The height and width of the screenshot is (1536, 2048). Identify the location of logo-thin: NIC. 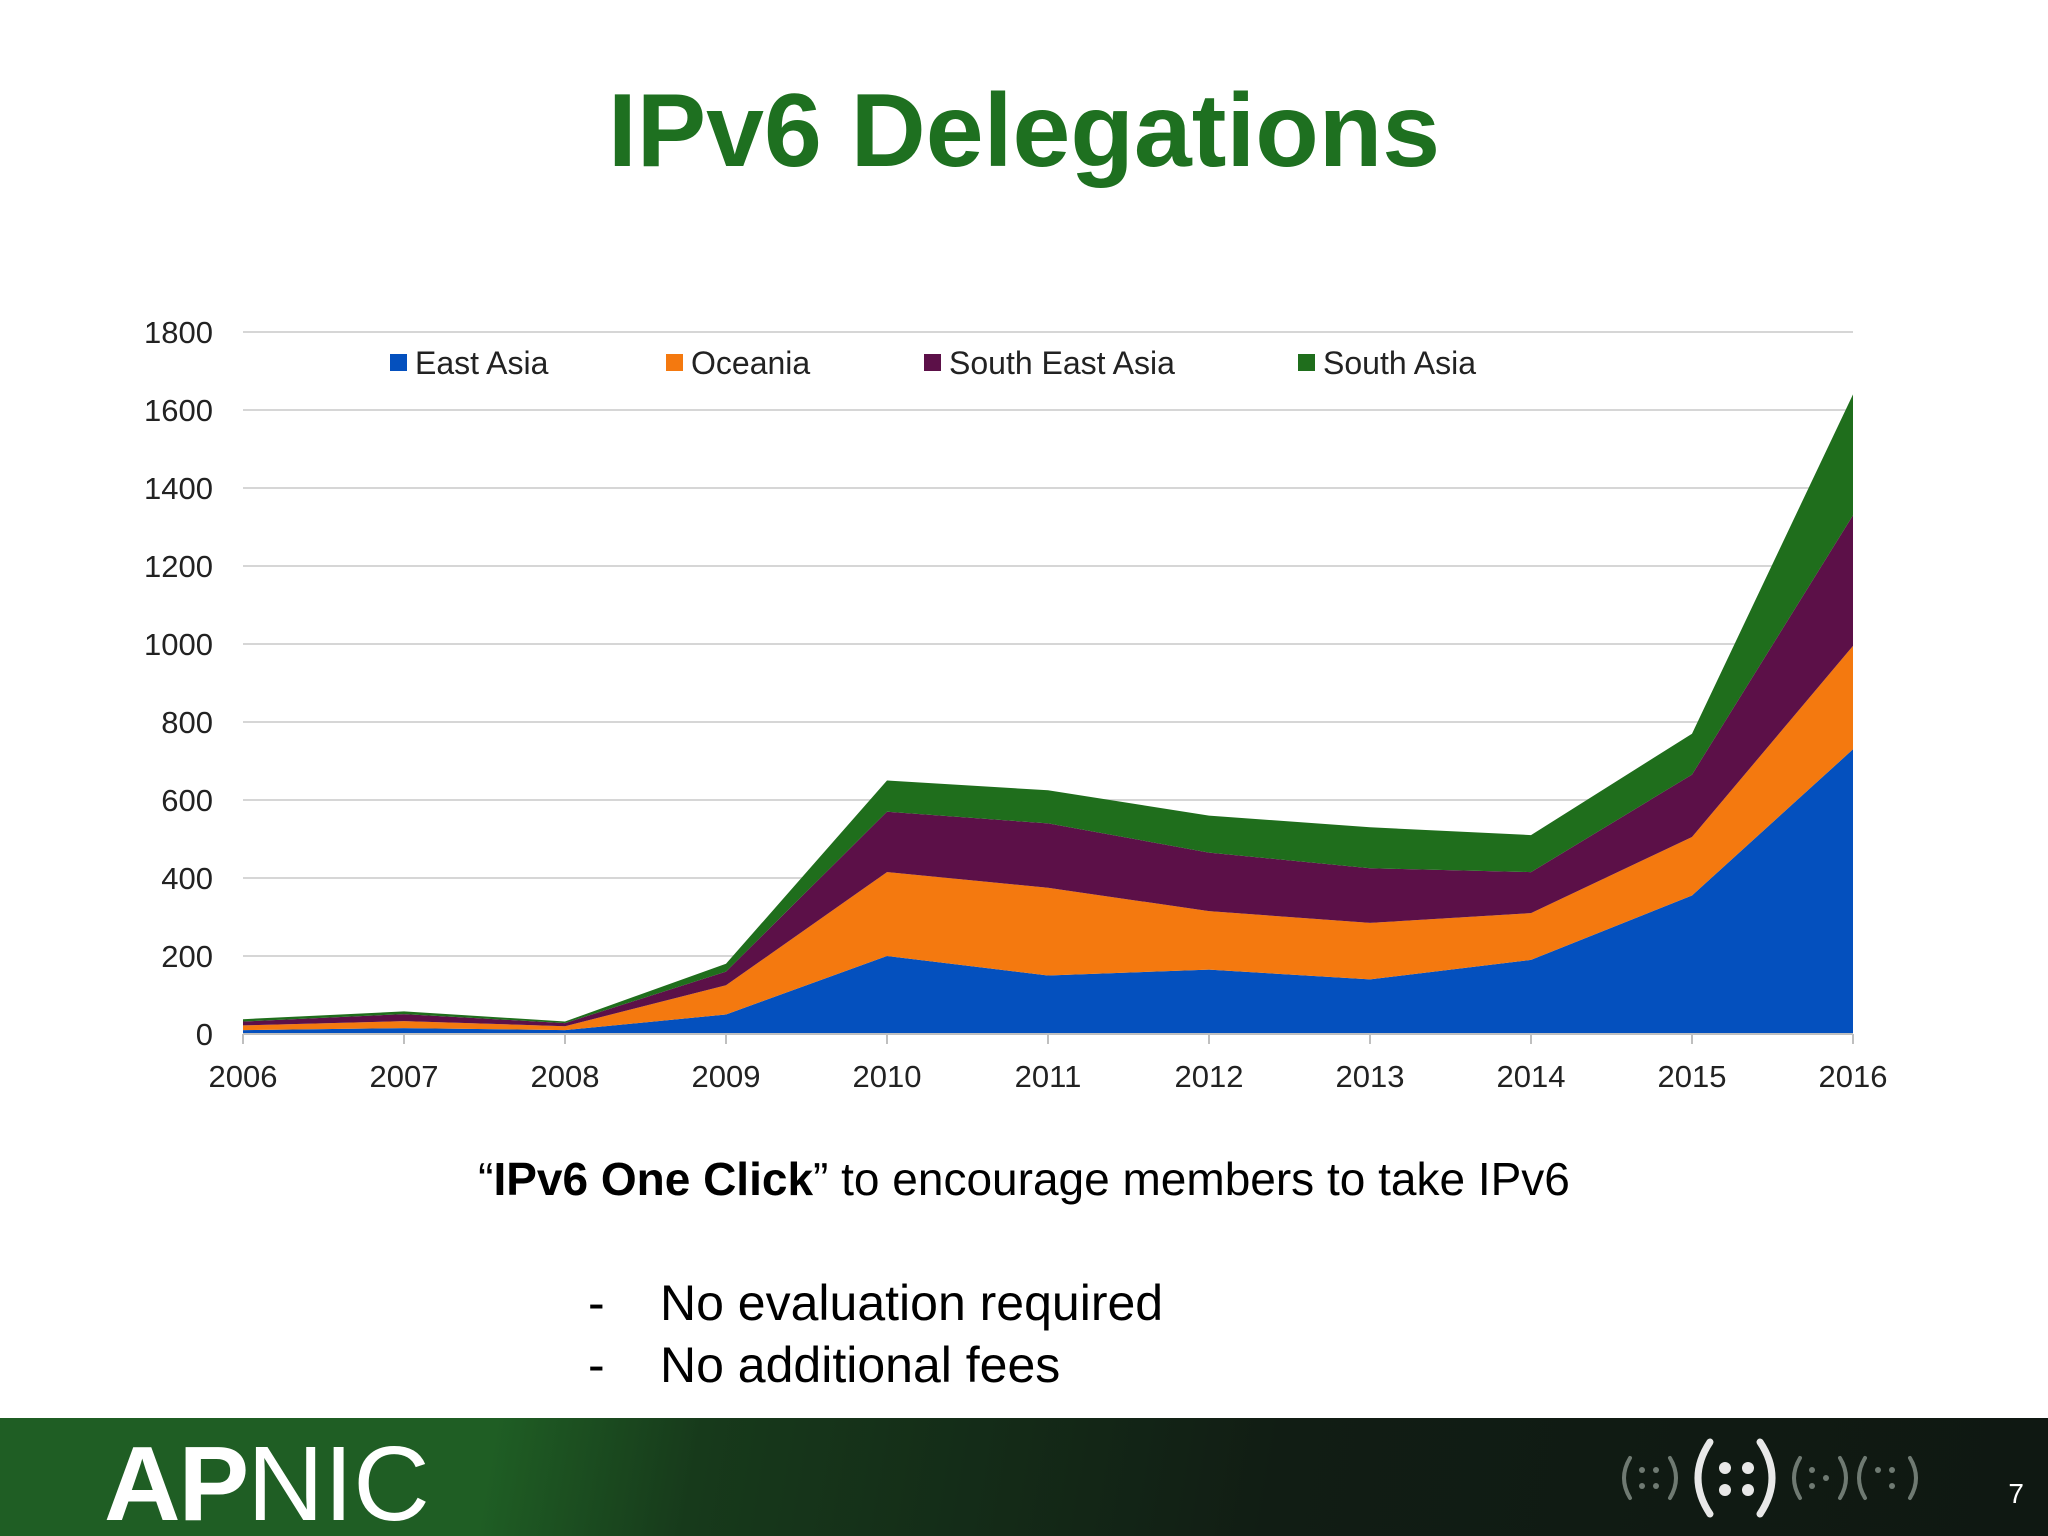
(338, 1480).